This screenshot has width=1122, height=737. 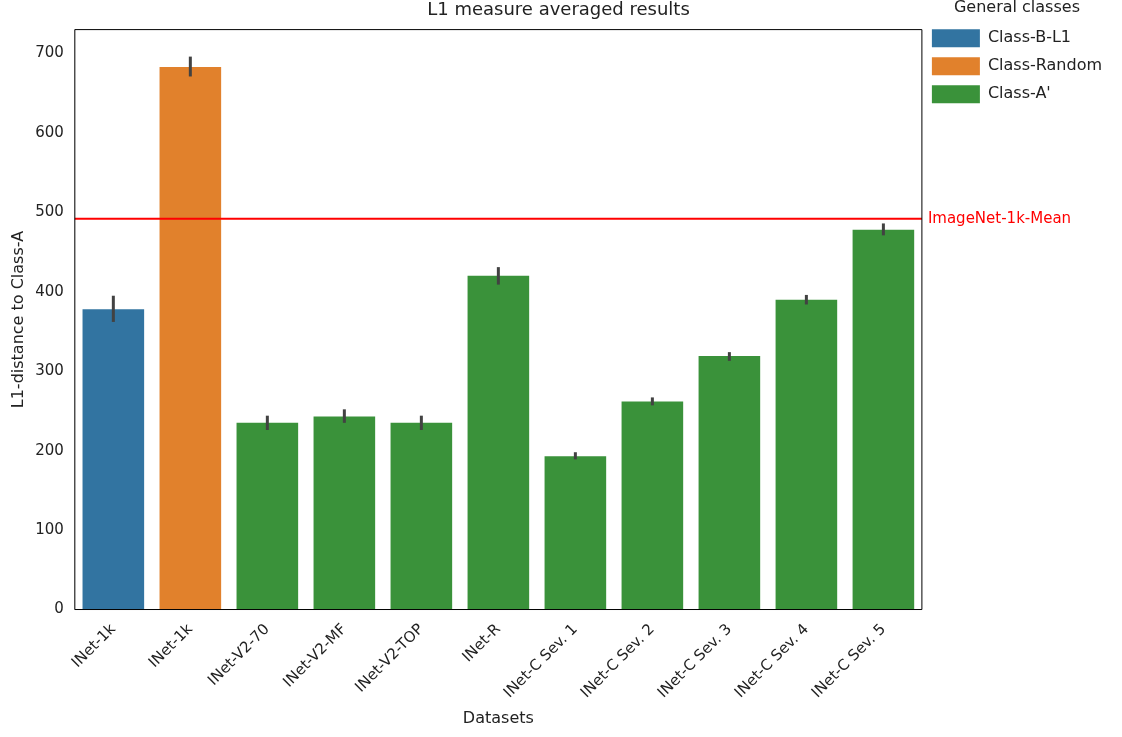 What do you see at coordinates (49, 131) in the screenshot?
I see `y-tick-label: 600` at bounding box center [49, 131].